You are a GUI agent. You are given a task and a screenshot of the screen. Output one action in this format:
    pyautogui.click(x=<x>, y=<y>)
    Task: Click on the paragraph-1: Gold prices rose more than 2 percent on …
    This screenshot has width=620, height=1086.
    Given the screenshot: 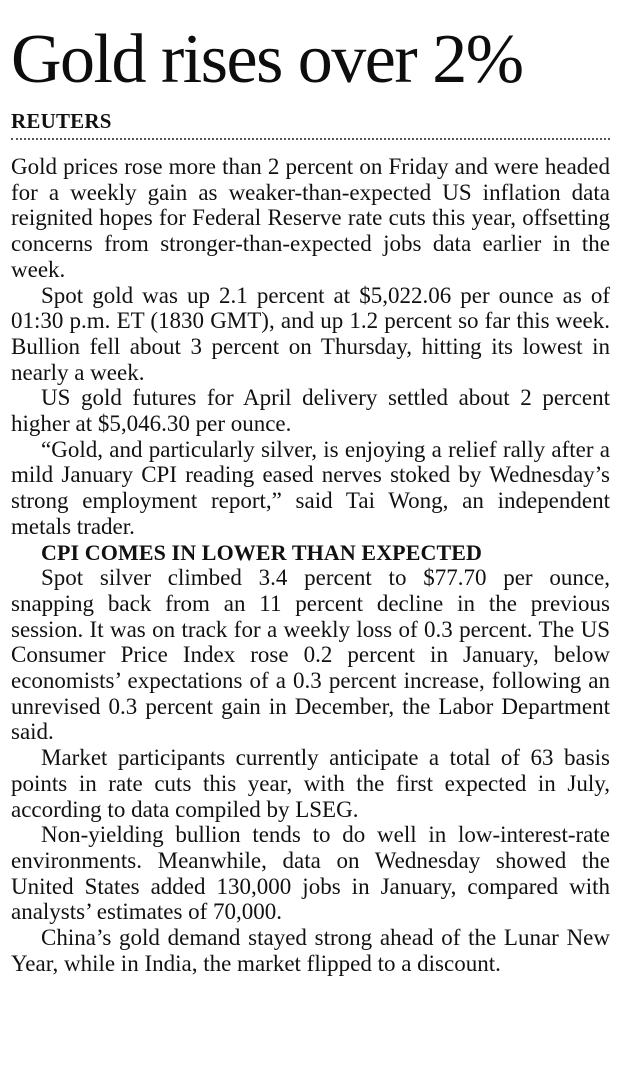 What is the action you would take?
    pyautogui.click(x=310, y=218)
    